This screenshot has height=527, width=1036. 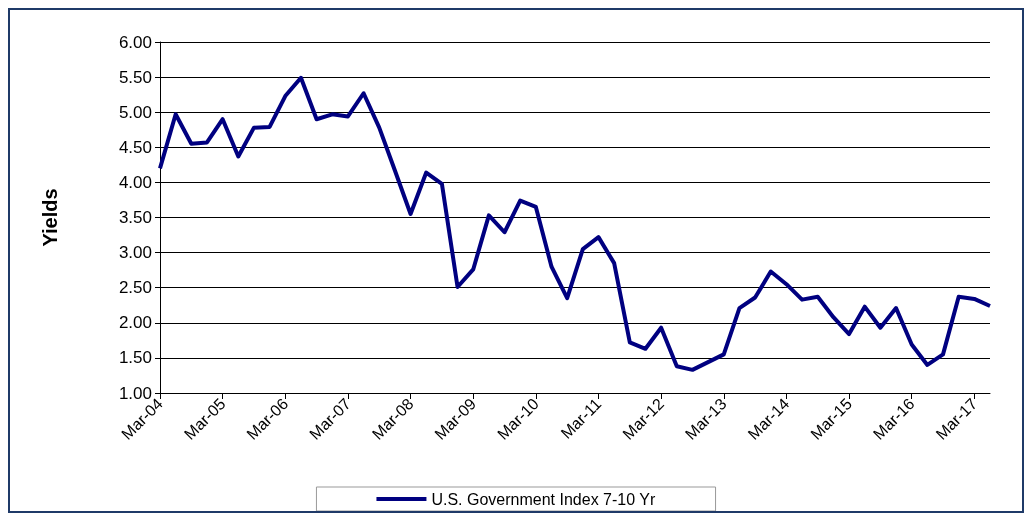 I want to click on y-tick-label: 1.50, so click(x=135, y=358).